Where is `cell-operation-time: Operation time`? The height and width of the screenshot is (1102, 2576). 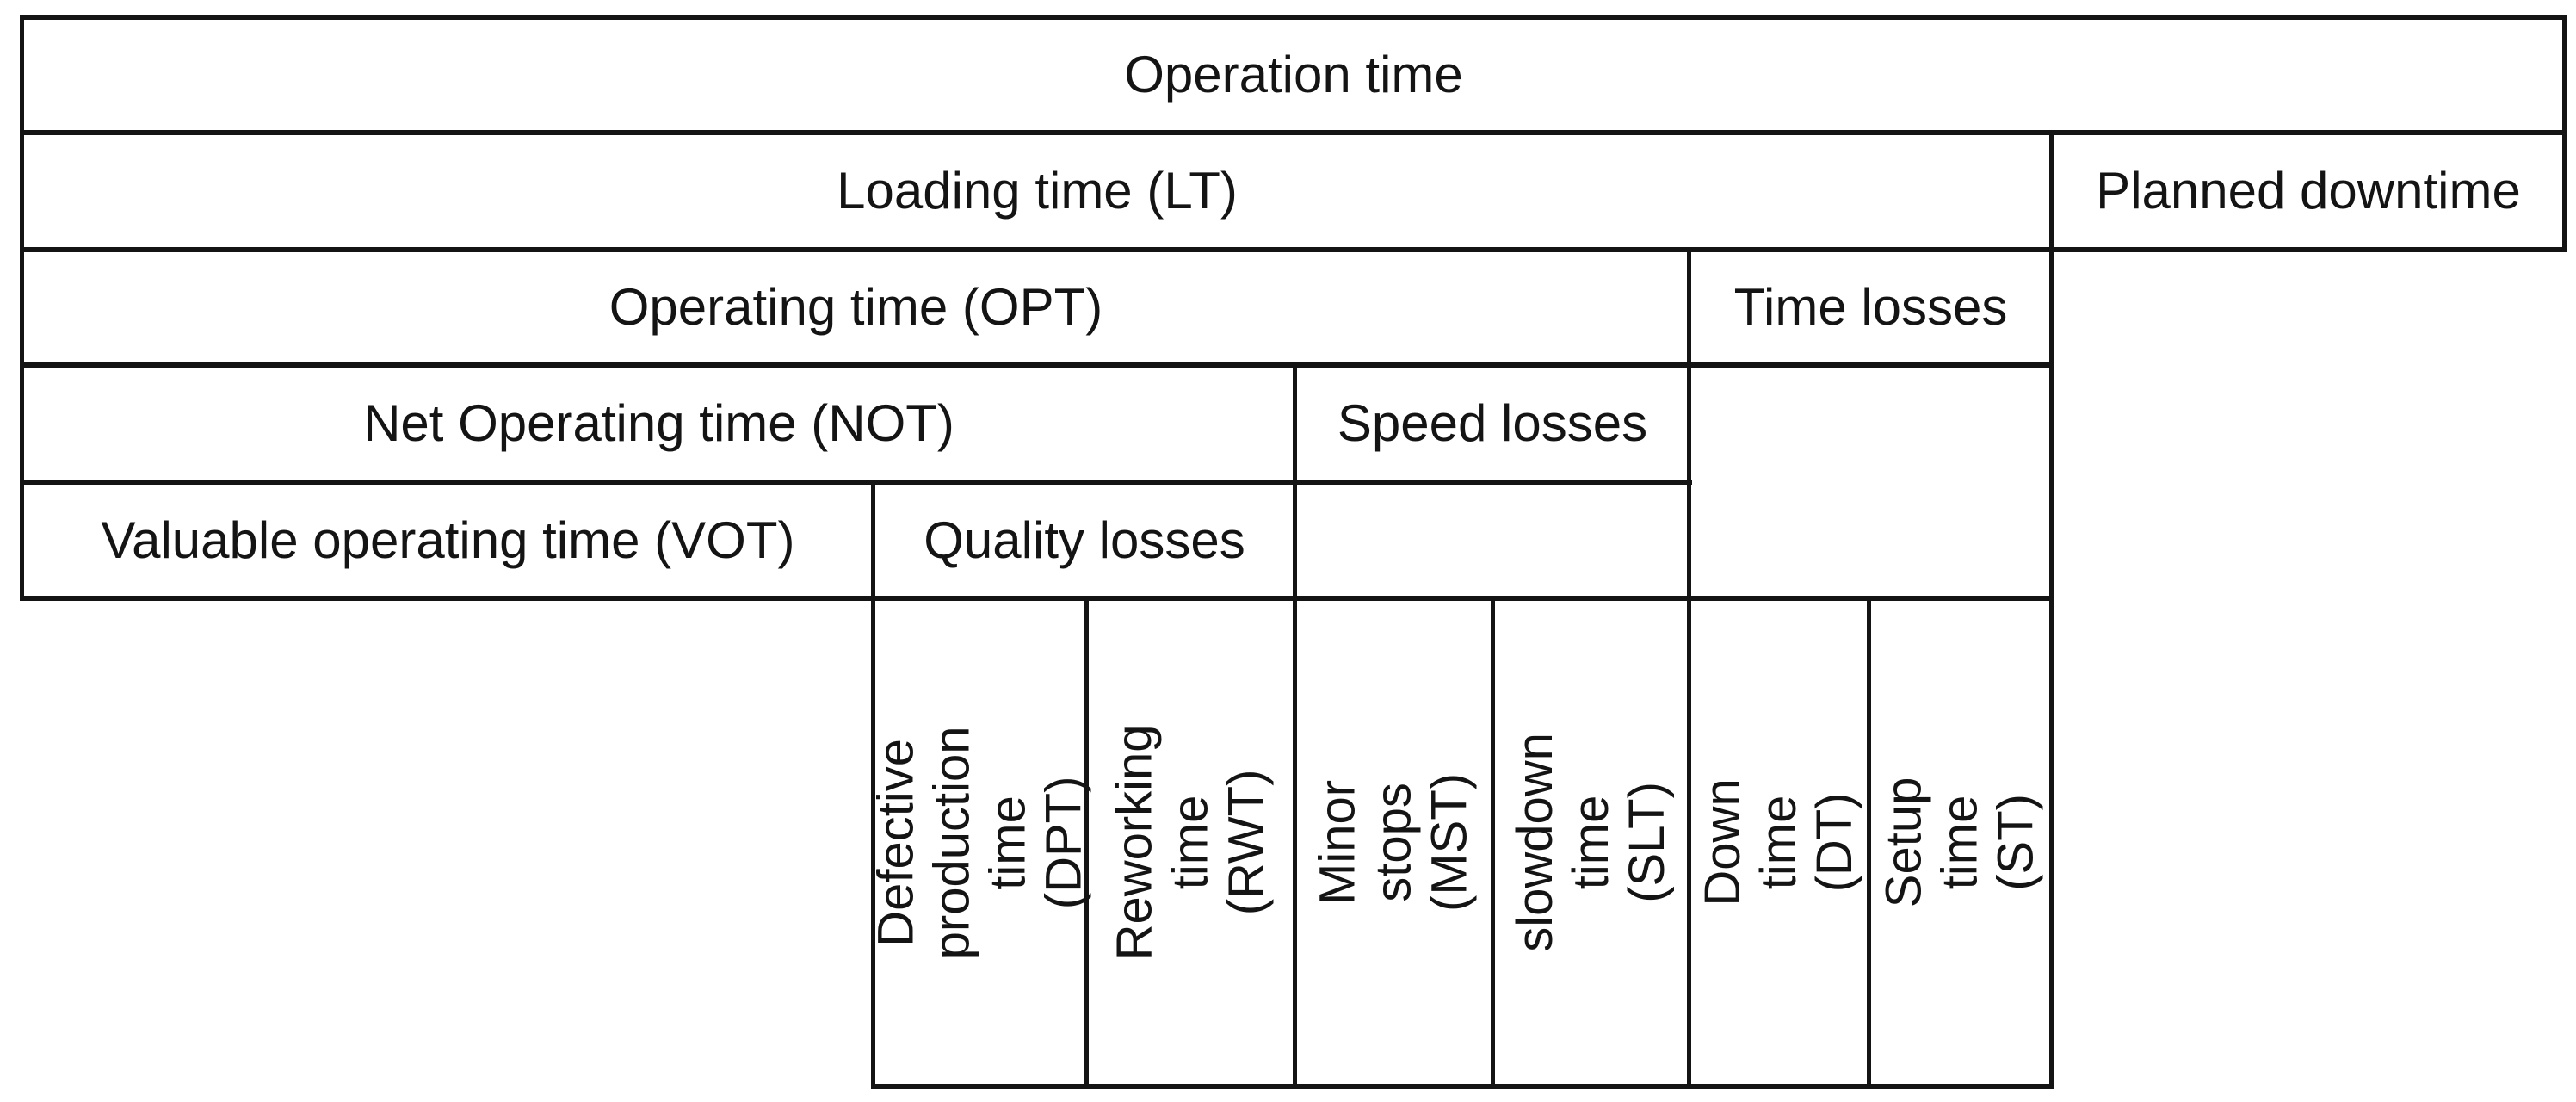 cell-operation-time: Operation time is located at coordinates (1293, 74).